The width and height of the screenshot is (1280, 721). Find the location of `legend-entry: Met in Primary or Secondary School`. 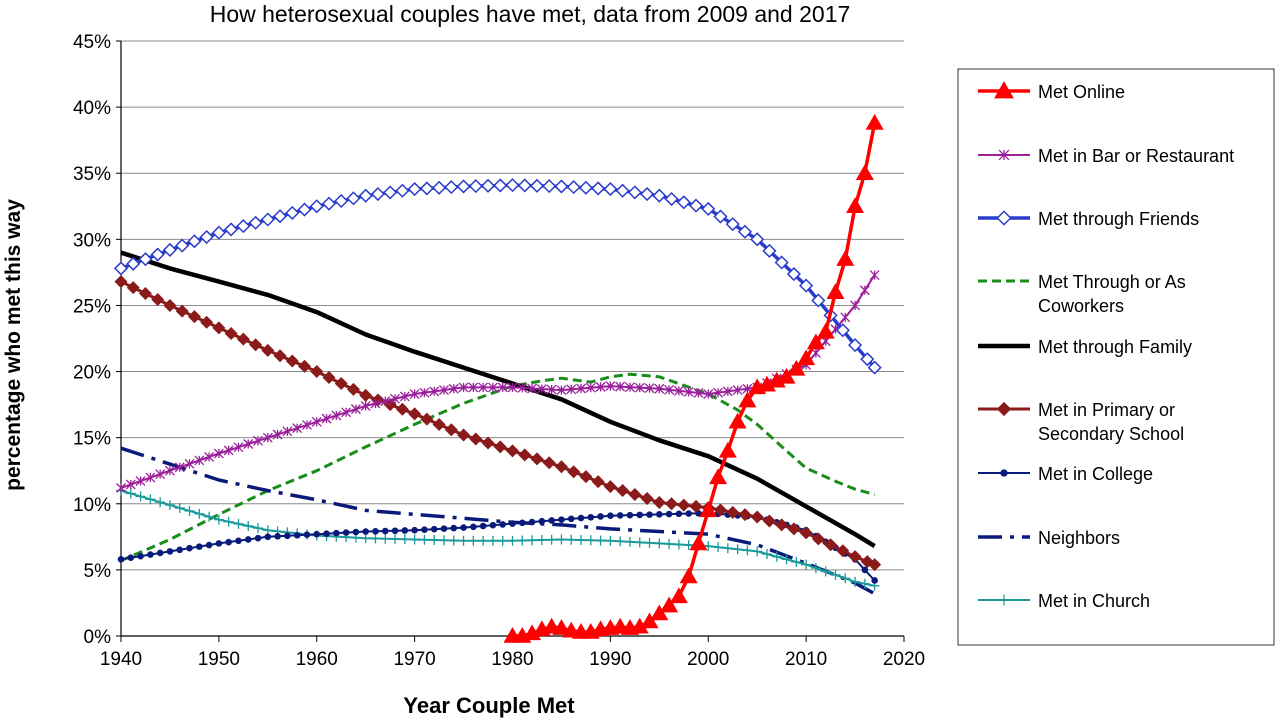

legend-entry: Met in Primary or Secondary School is located at coordinates (1081, 422).